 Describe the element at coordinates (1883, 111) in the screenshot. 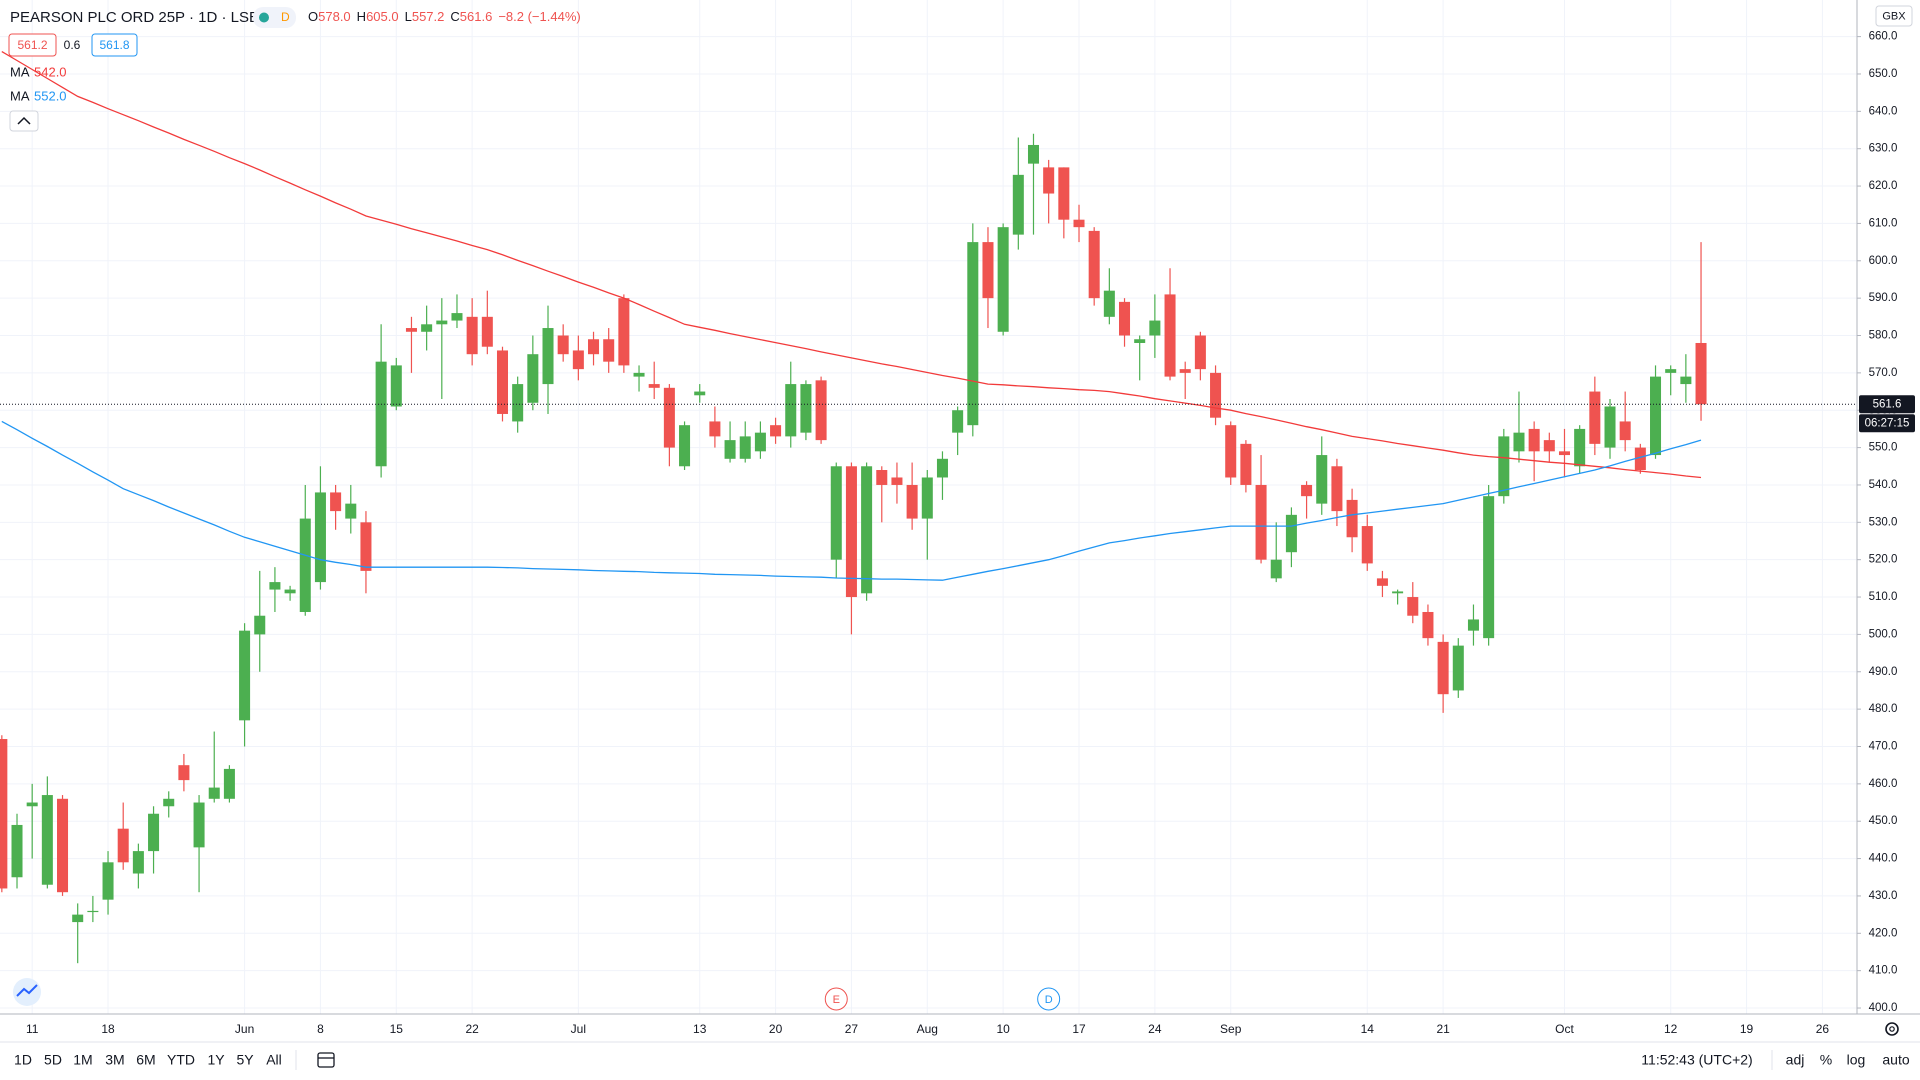

I see `y-tick-label: 640.0` at that location.